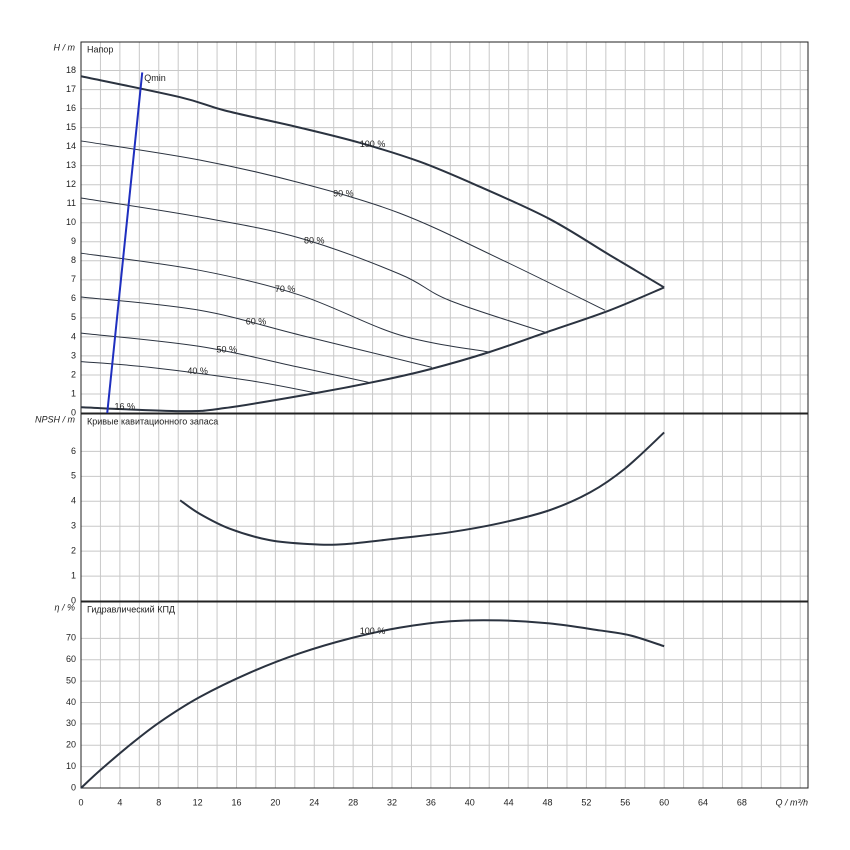 This screenshot has height=850, width=850. Describe the element at coordinates (71, 638) in the screenshot. I see `y-tick-label: 70` at that location.